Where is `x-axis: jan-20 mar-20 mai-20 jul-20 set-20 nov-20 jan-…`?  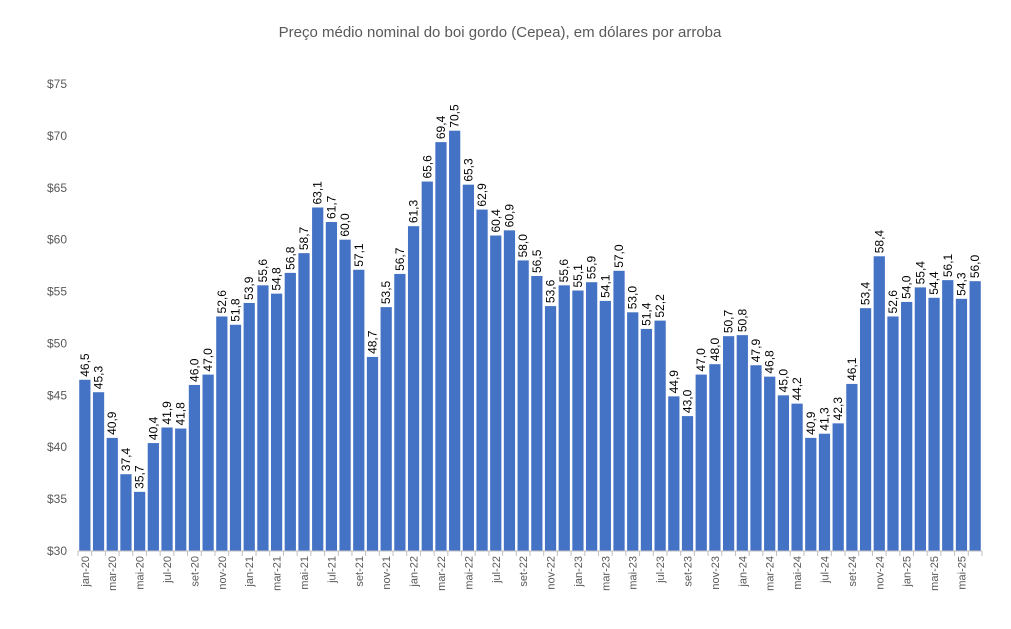 x-axis: jan-20 mar-20 mai-20 jul-20 set-20 nov-20 jan-… is located at coordinates (530, 571).